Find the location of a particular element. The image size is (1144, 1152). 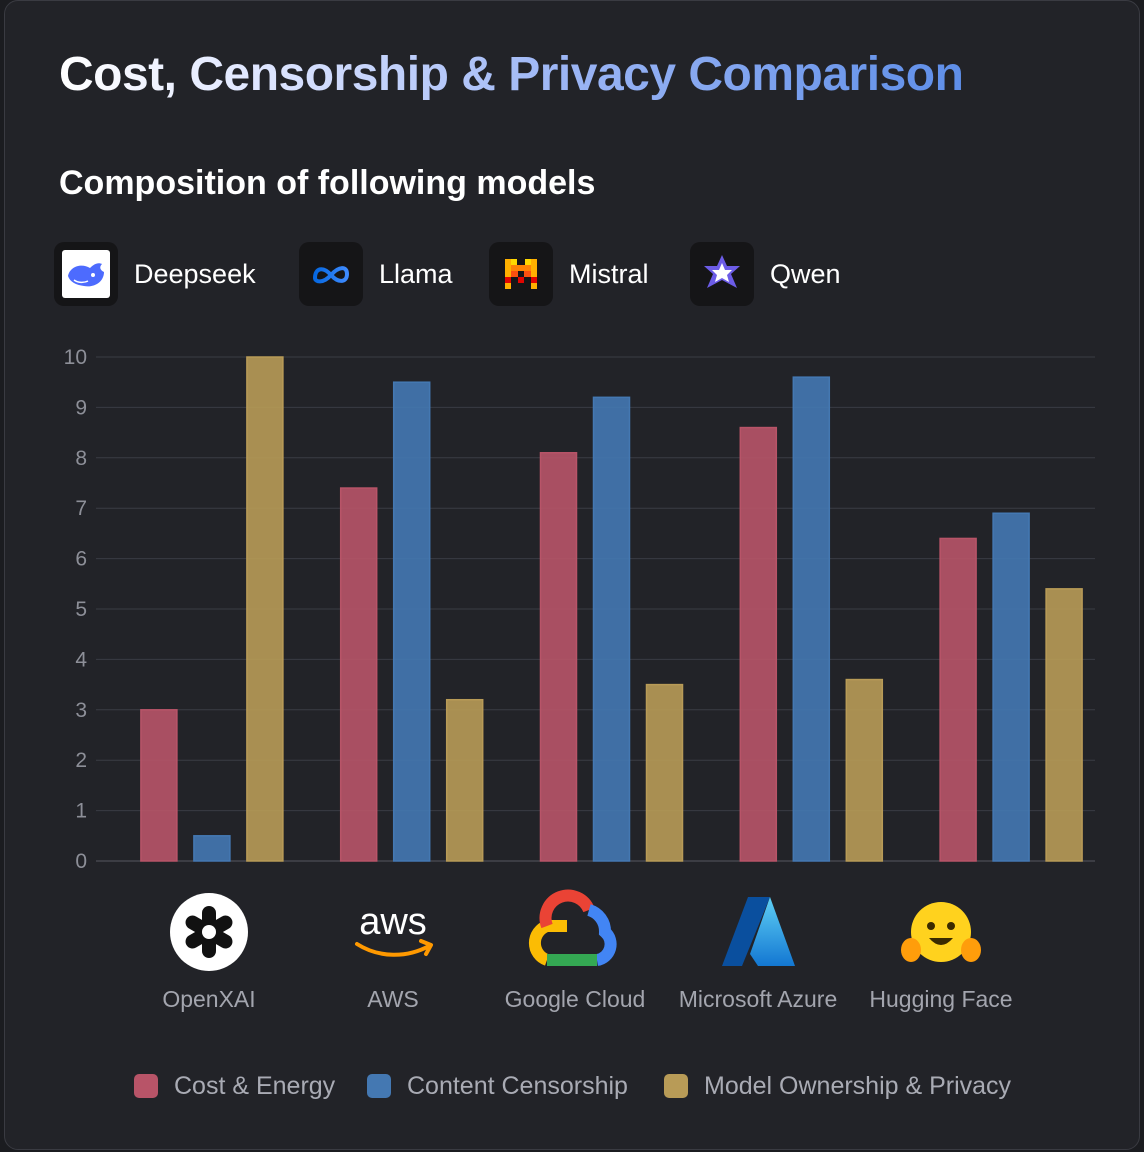

y-tick-label: 2 is located at coordinates (81, 760).